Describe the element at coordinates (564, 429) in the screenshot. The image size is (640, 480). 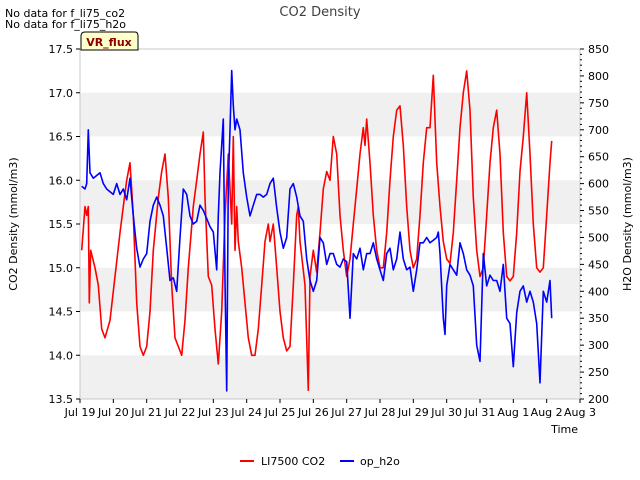
I see `x-axis-label: Time` at that location.